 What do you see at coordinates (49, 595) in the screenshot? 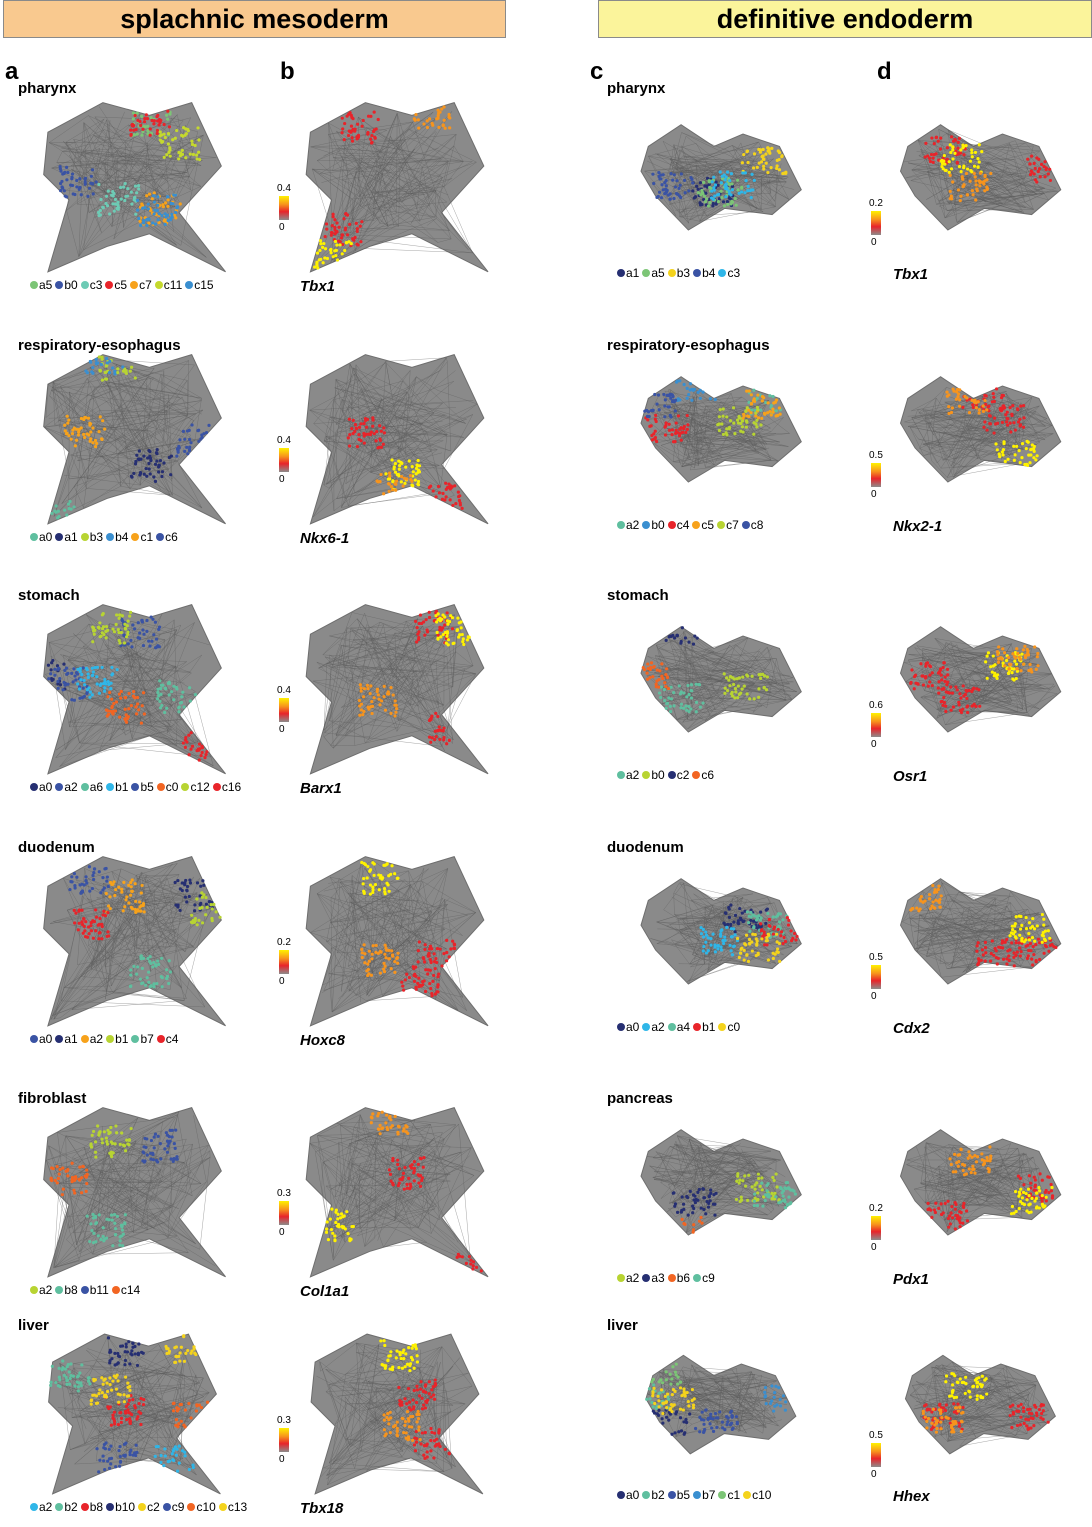
I see `organ-label-meso: stomach` at bounding box center [49, 595].